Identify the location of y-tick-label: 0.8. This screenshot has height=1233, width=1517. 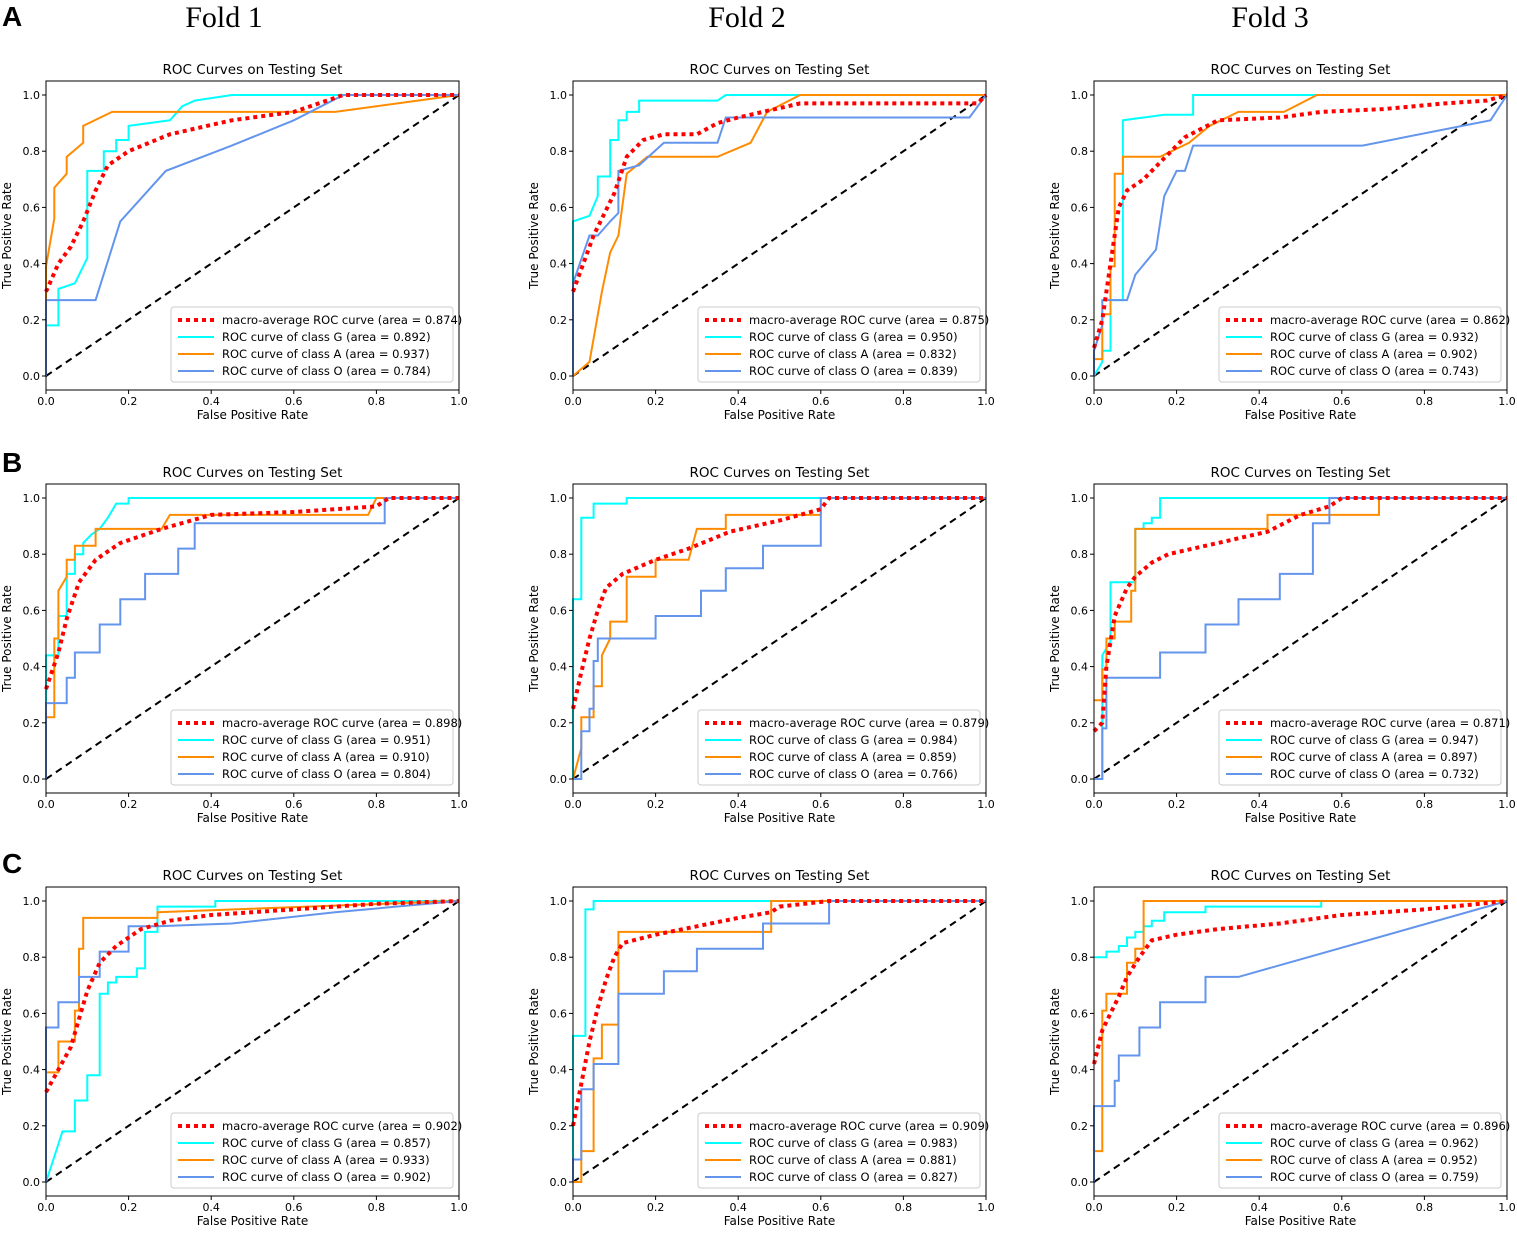
(559, 554).